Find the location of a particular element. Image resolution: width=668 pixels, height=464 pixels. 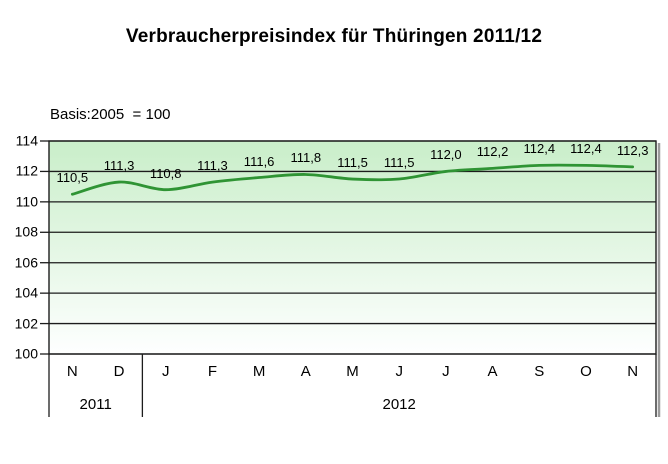

data-label: 112,2 is located at coordinates (492, 152).